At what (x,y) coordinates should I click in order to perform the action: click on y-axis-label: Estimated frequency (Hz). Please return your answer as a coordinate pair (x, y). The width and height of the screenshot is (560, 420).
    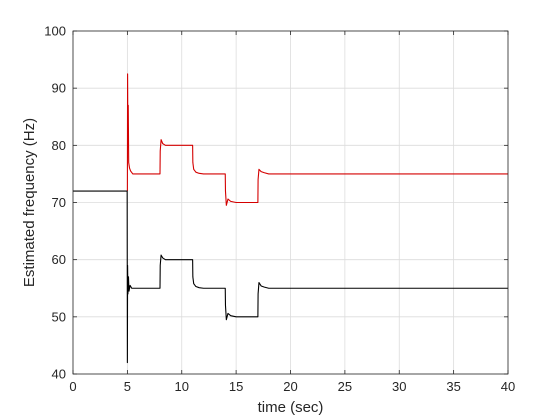
    Looking at the image, I should click on (29, 202).